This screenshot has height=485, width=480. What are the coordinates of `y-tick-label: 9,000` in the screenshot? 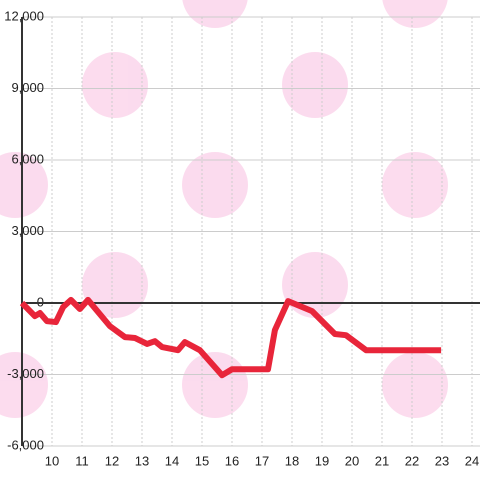 It's located at (27, 87).